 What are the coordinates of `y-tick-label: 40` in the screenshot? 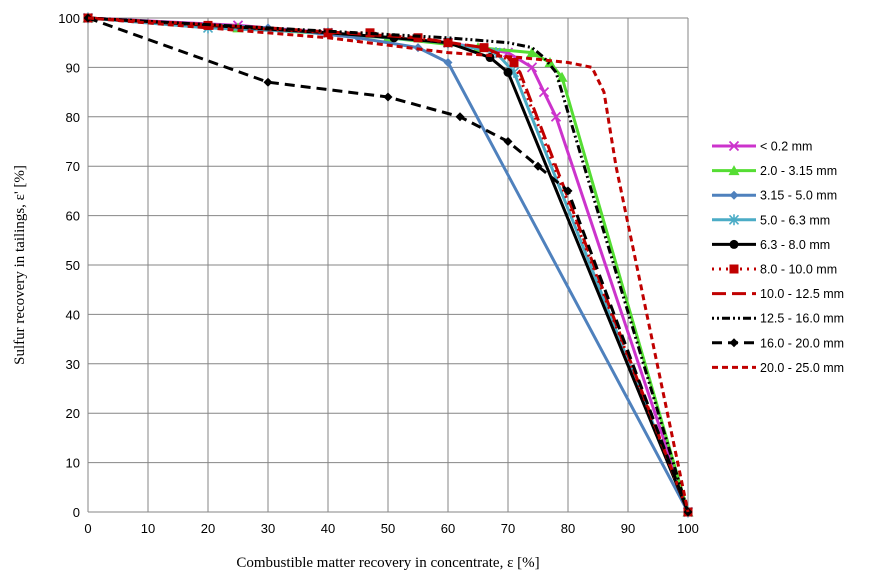 It's located at (73, 314).